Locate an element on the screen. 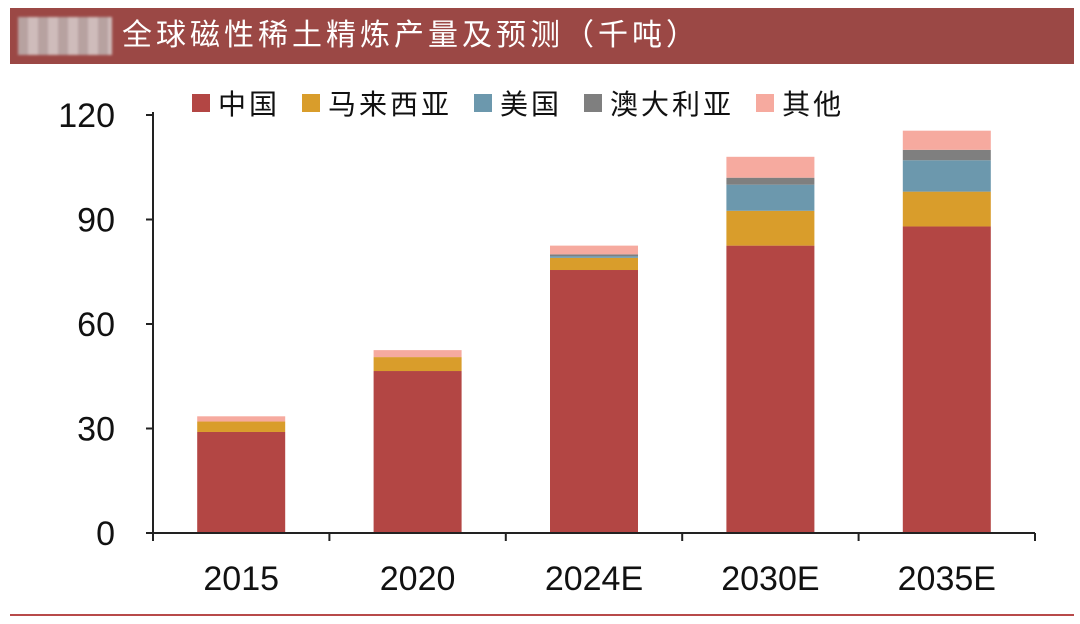  x-tick-label: 2035E is located at coordinates (947, 579).